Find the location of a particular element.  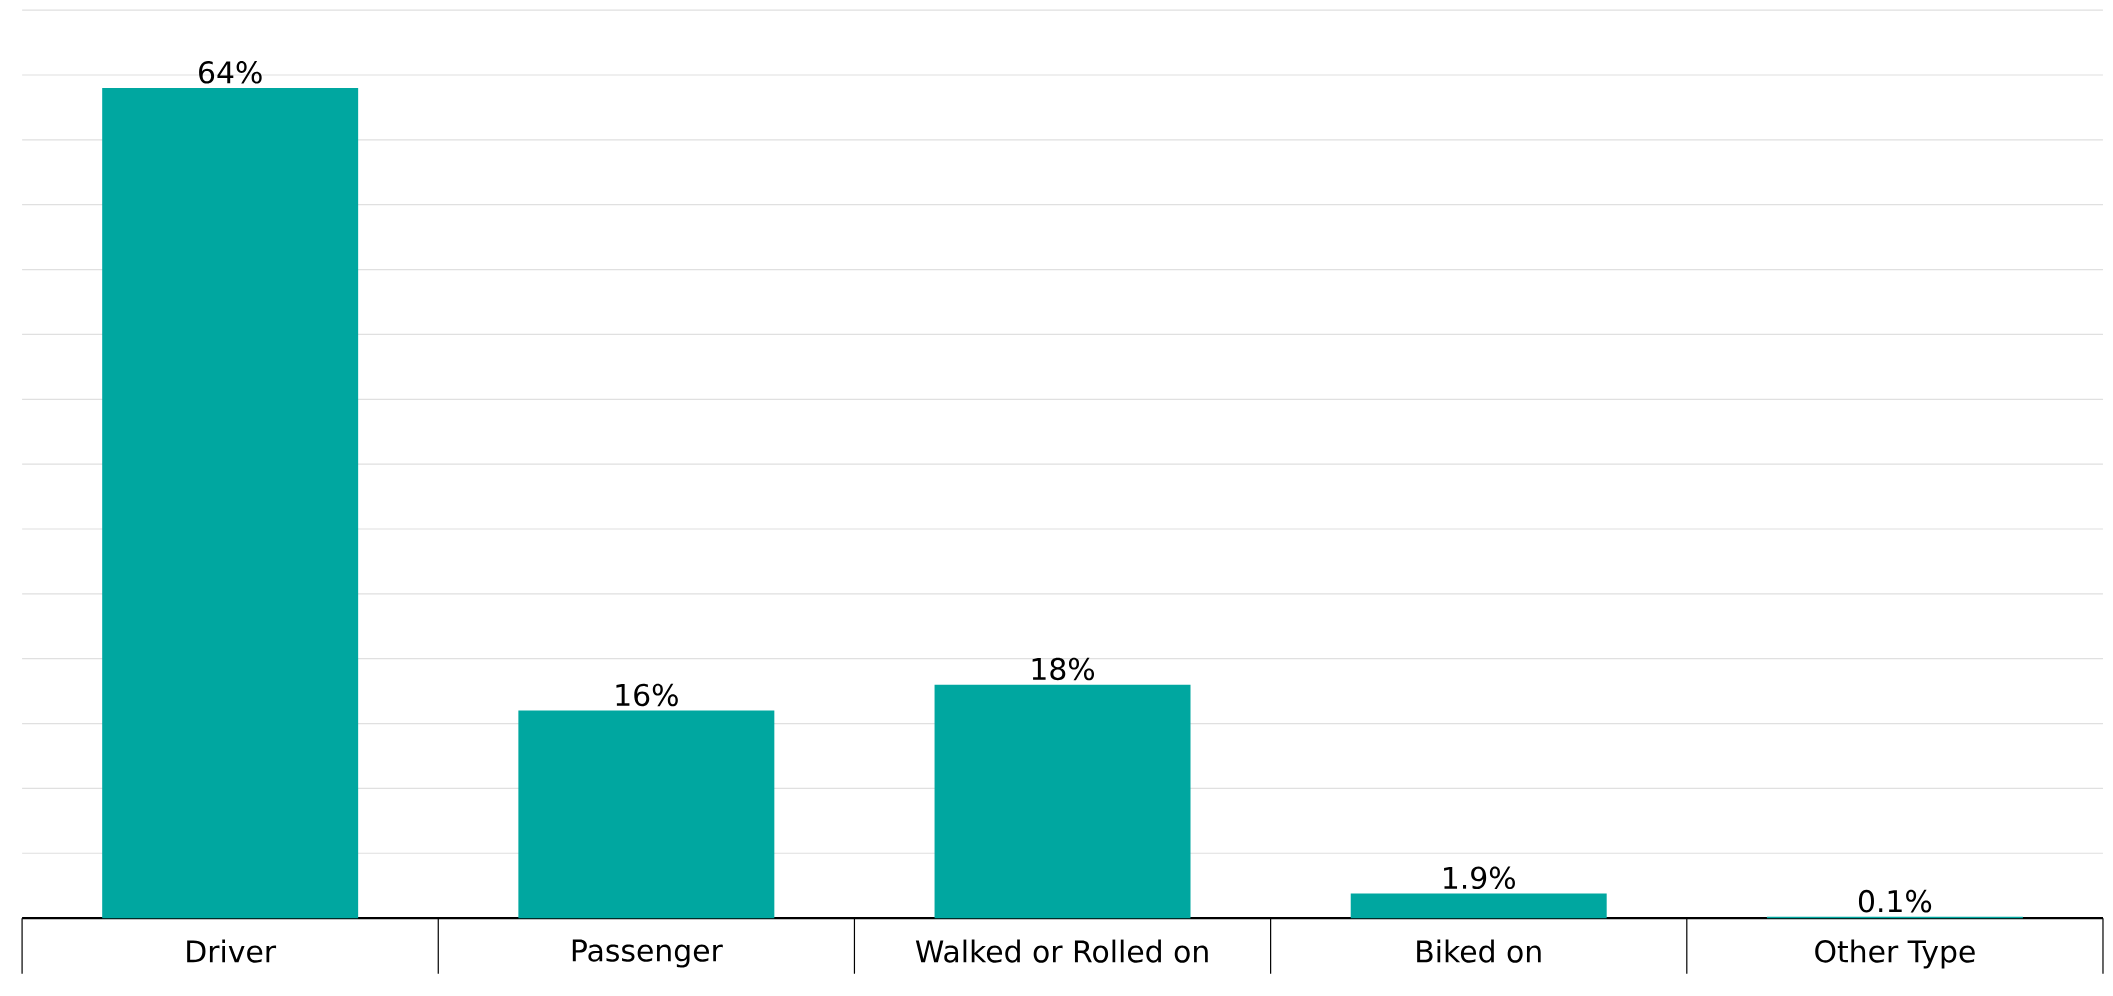

data-label: 18% is located at coordinates (1063, 669).